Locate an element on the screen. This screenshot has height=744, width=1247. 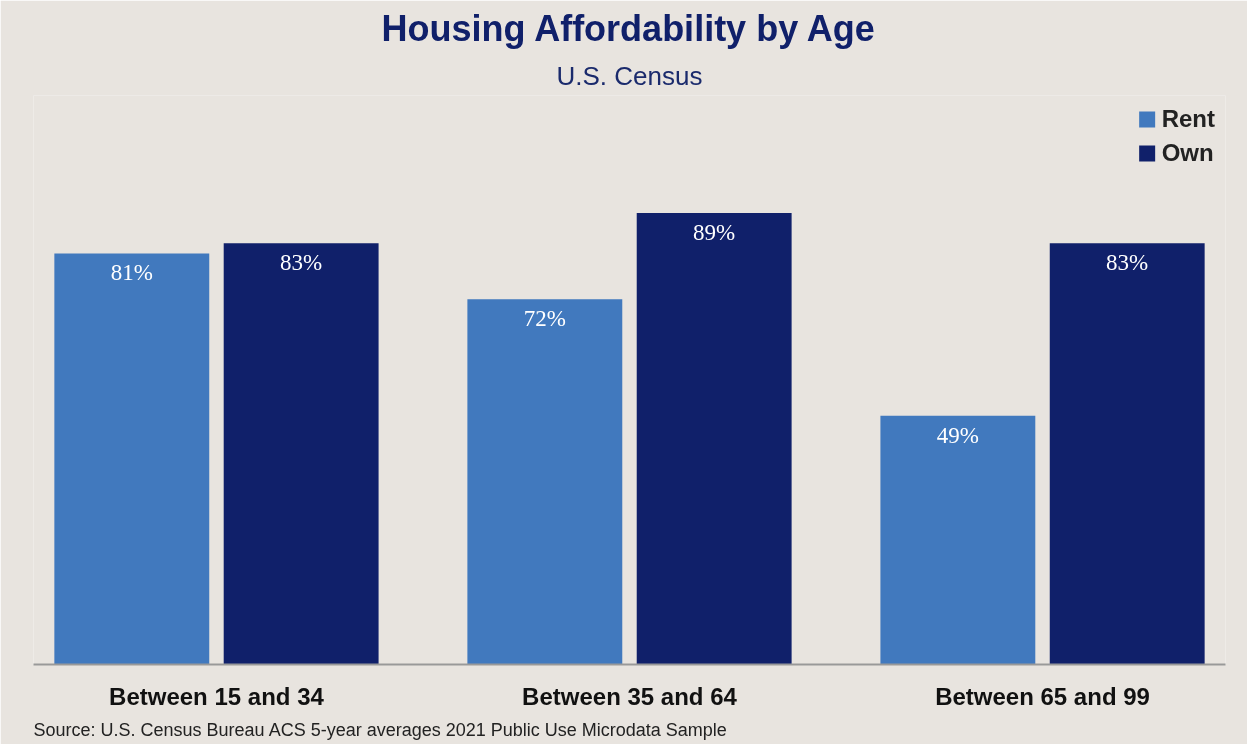
data-label: 89% is located at coordinates (714, 232).